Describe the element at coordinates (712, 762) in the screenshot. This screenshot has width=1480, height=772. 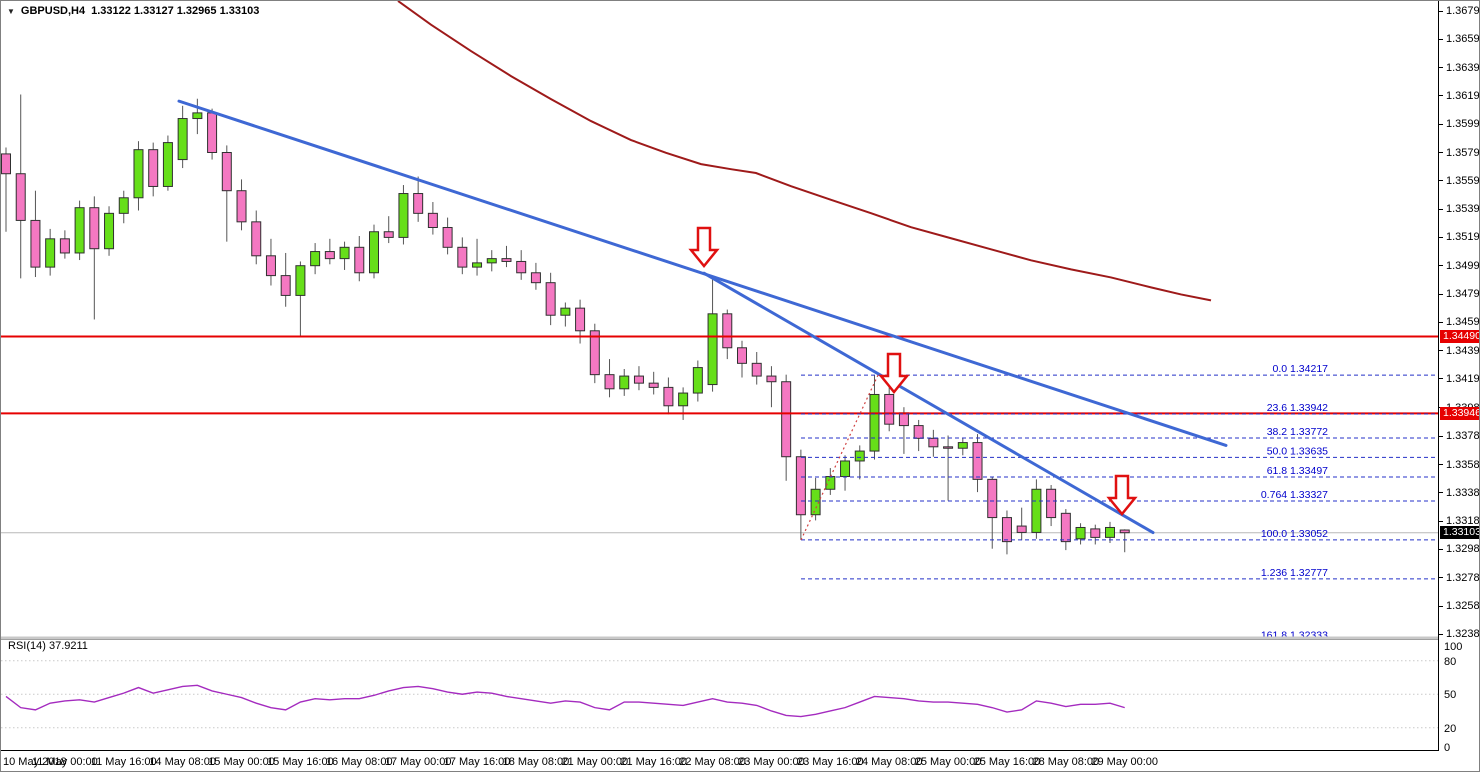
I see `time-tick-label: 22 May 08:00` at that location.